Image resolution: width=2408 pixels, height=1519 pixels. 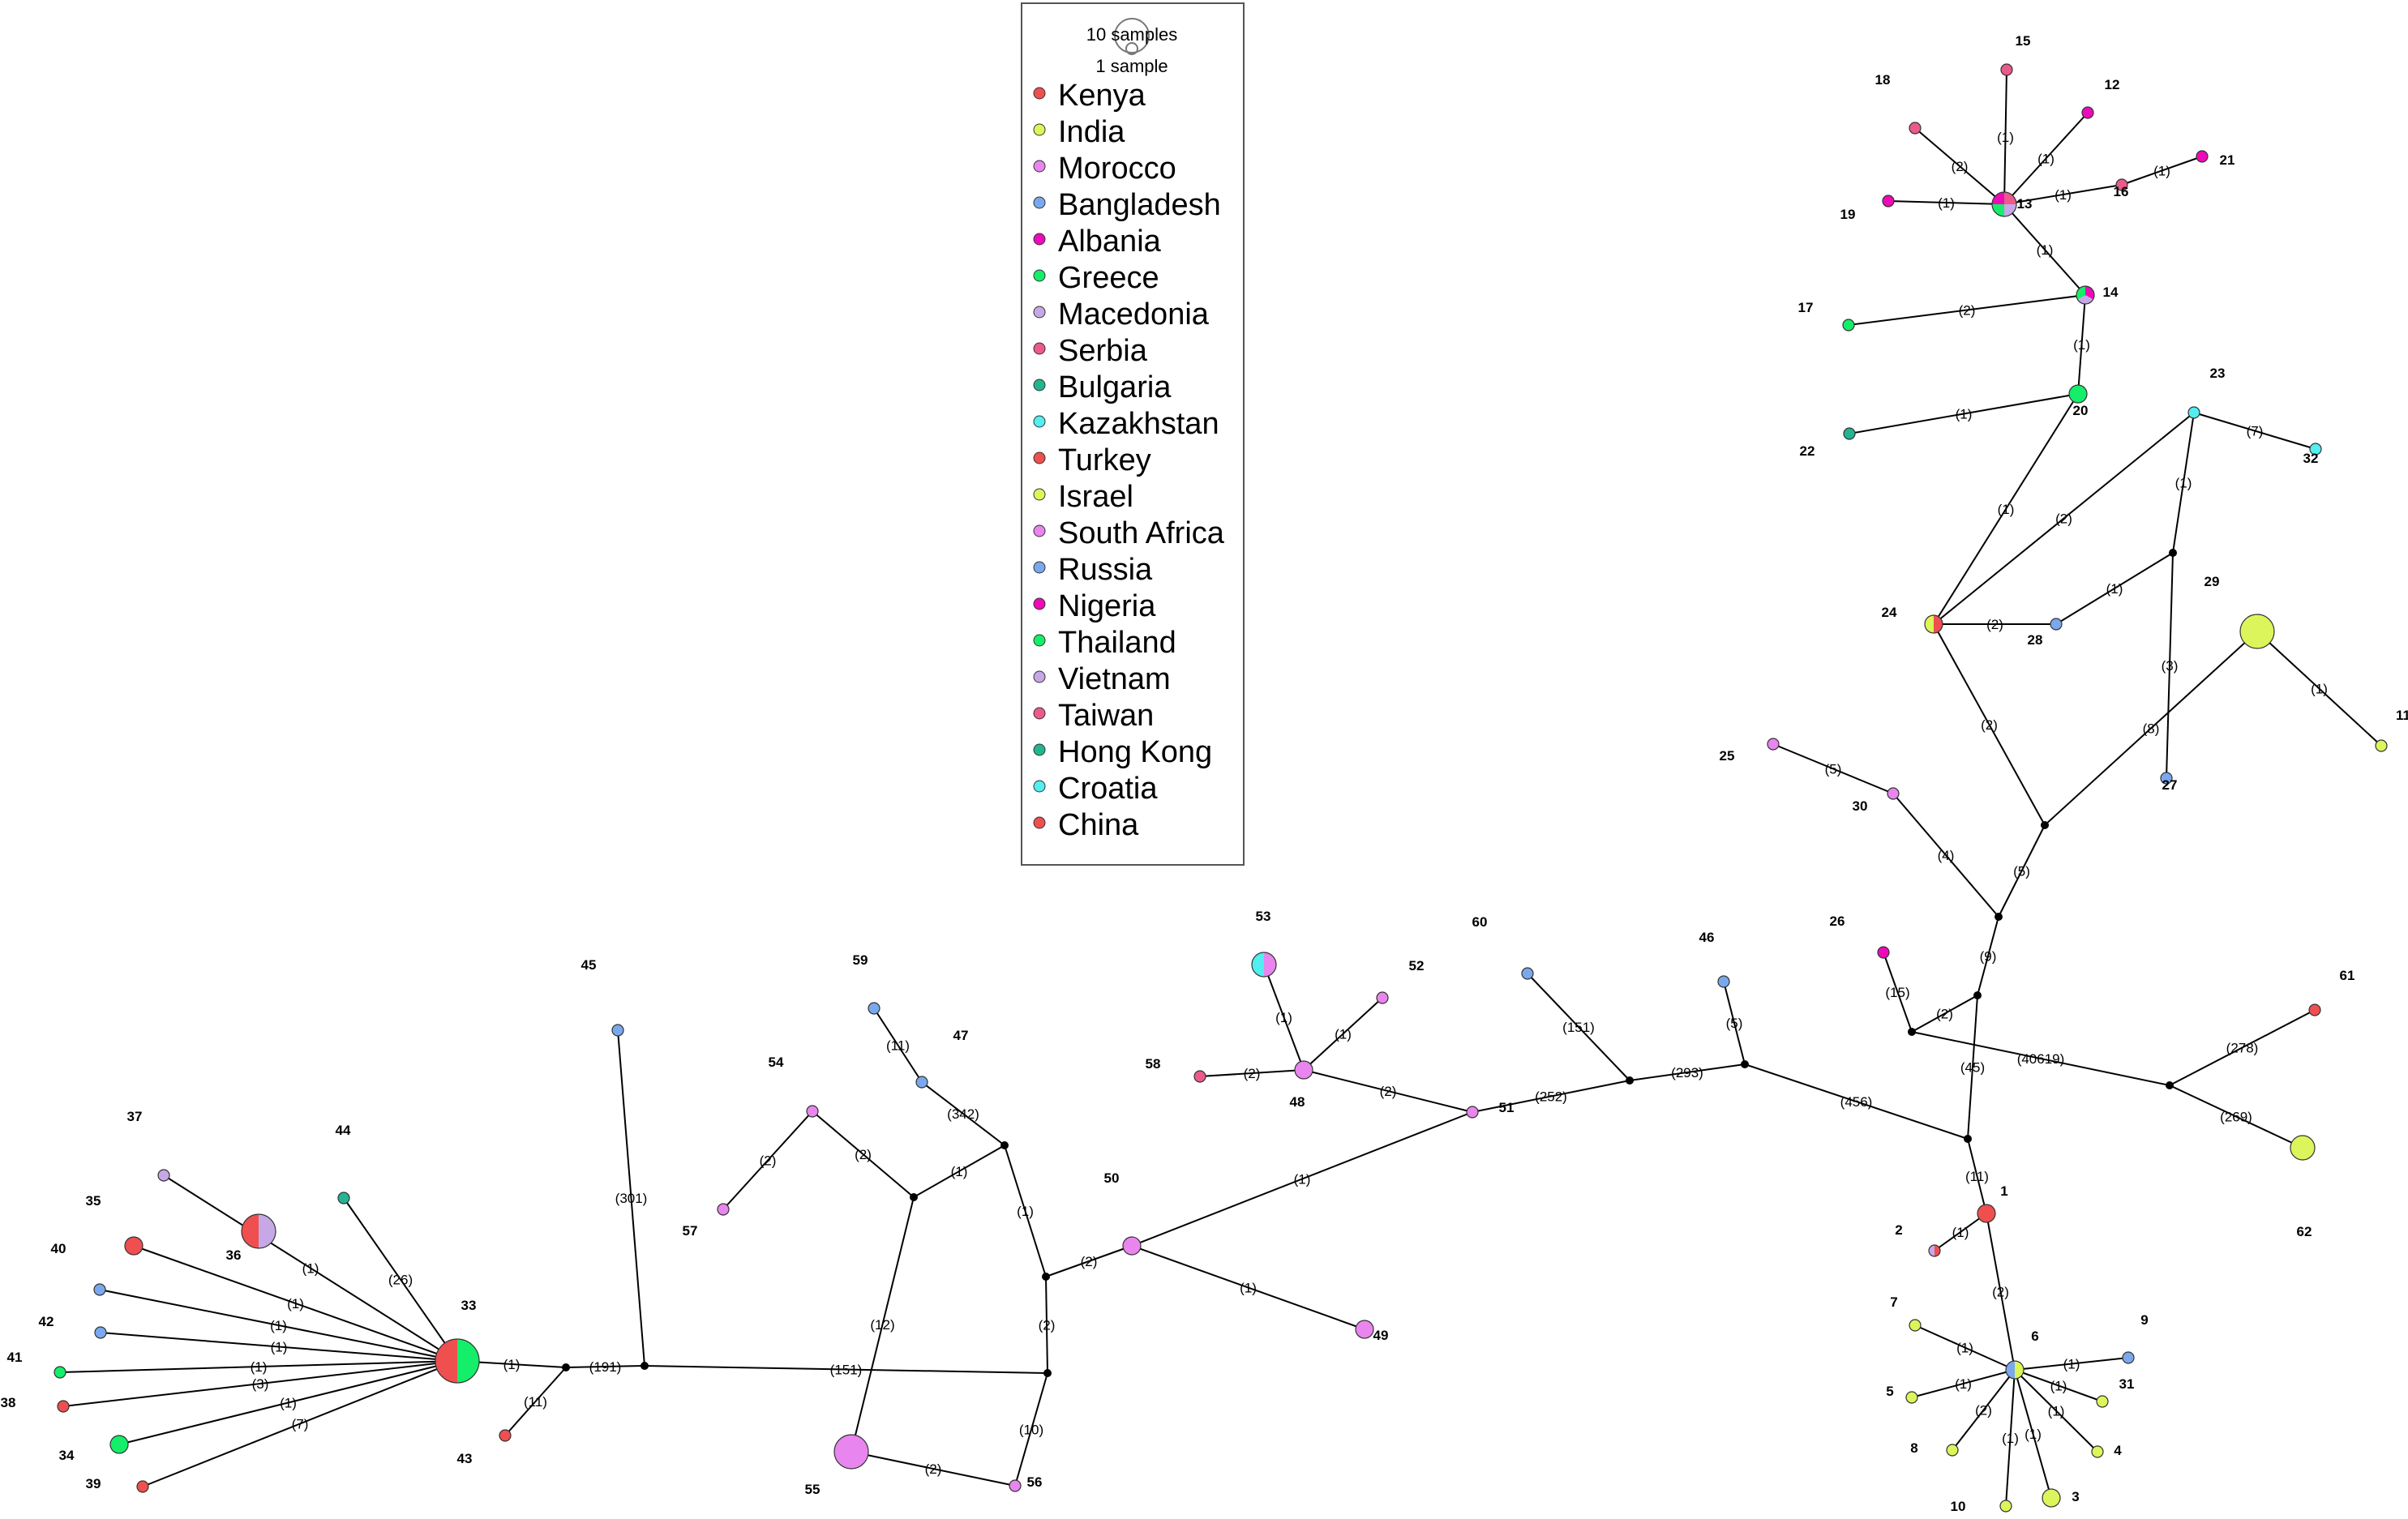 What do you see at coordinates (1086, 825) in the screenshot?
I see `legend-entry: China` at bounding box center [1086, 825].